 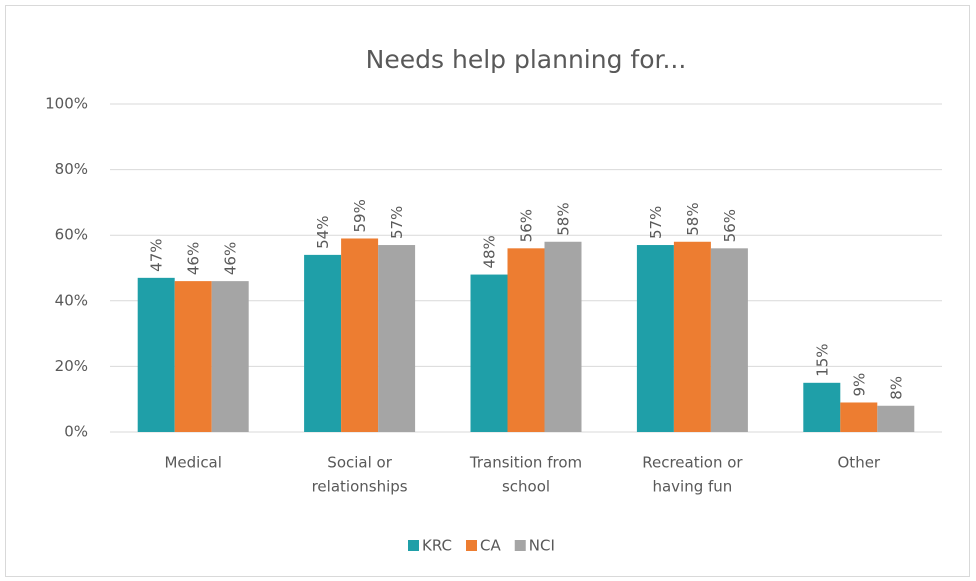 I want to click on x-tick-label: Recreation or, so click(x=692, y=463).